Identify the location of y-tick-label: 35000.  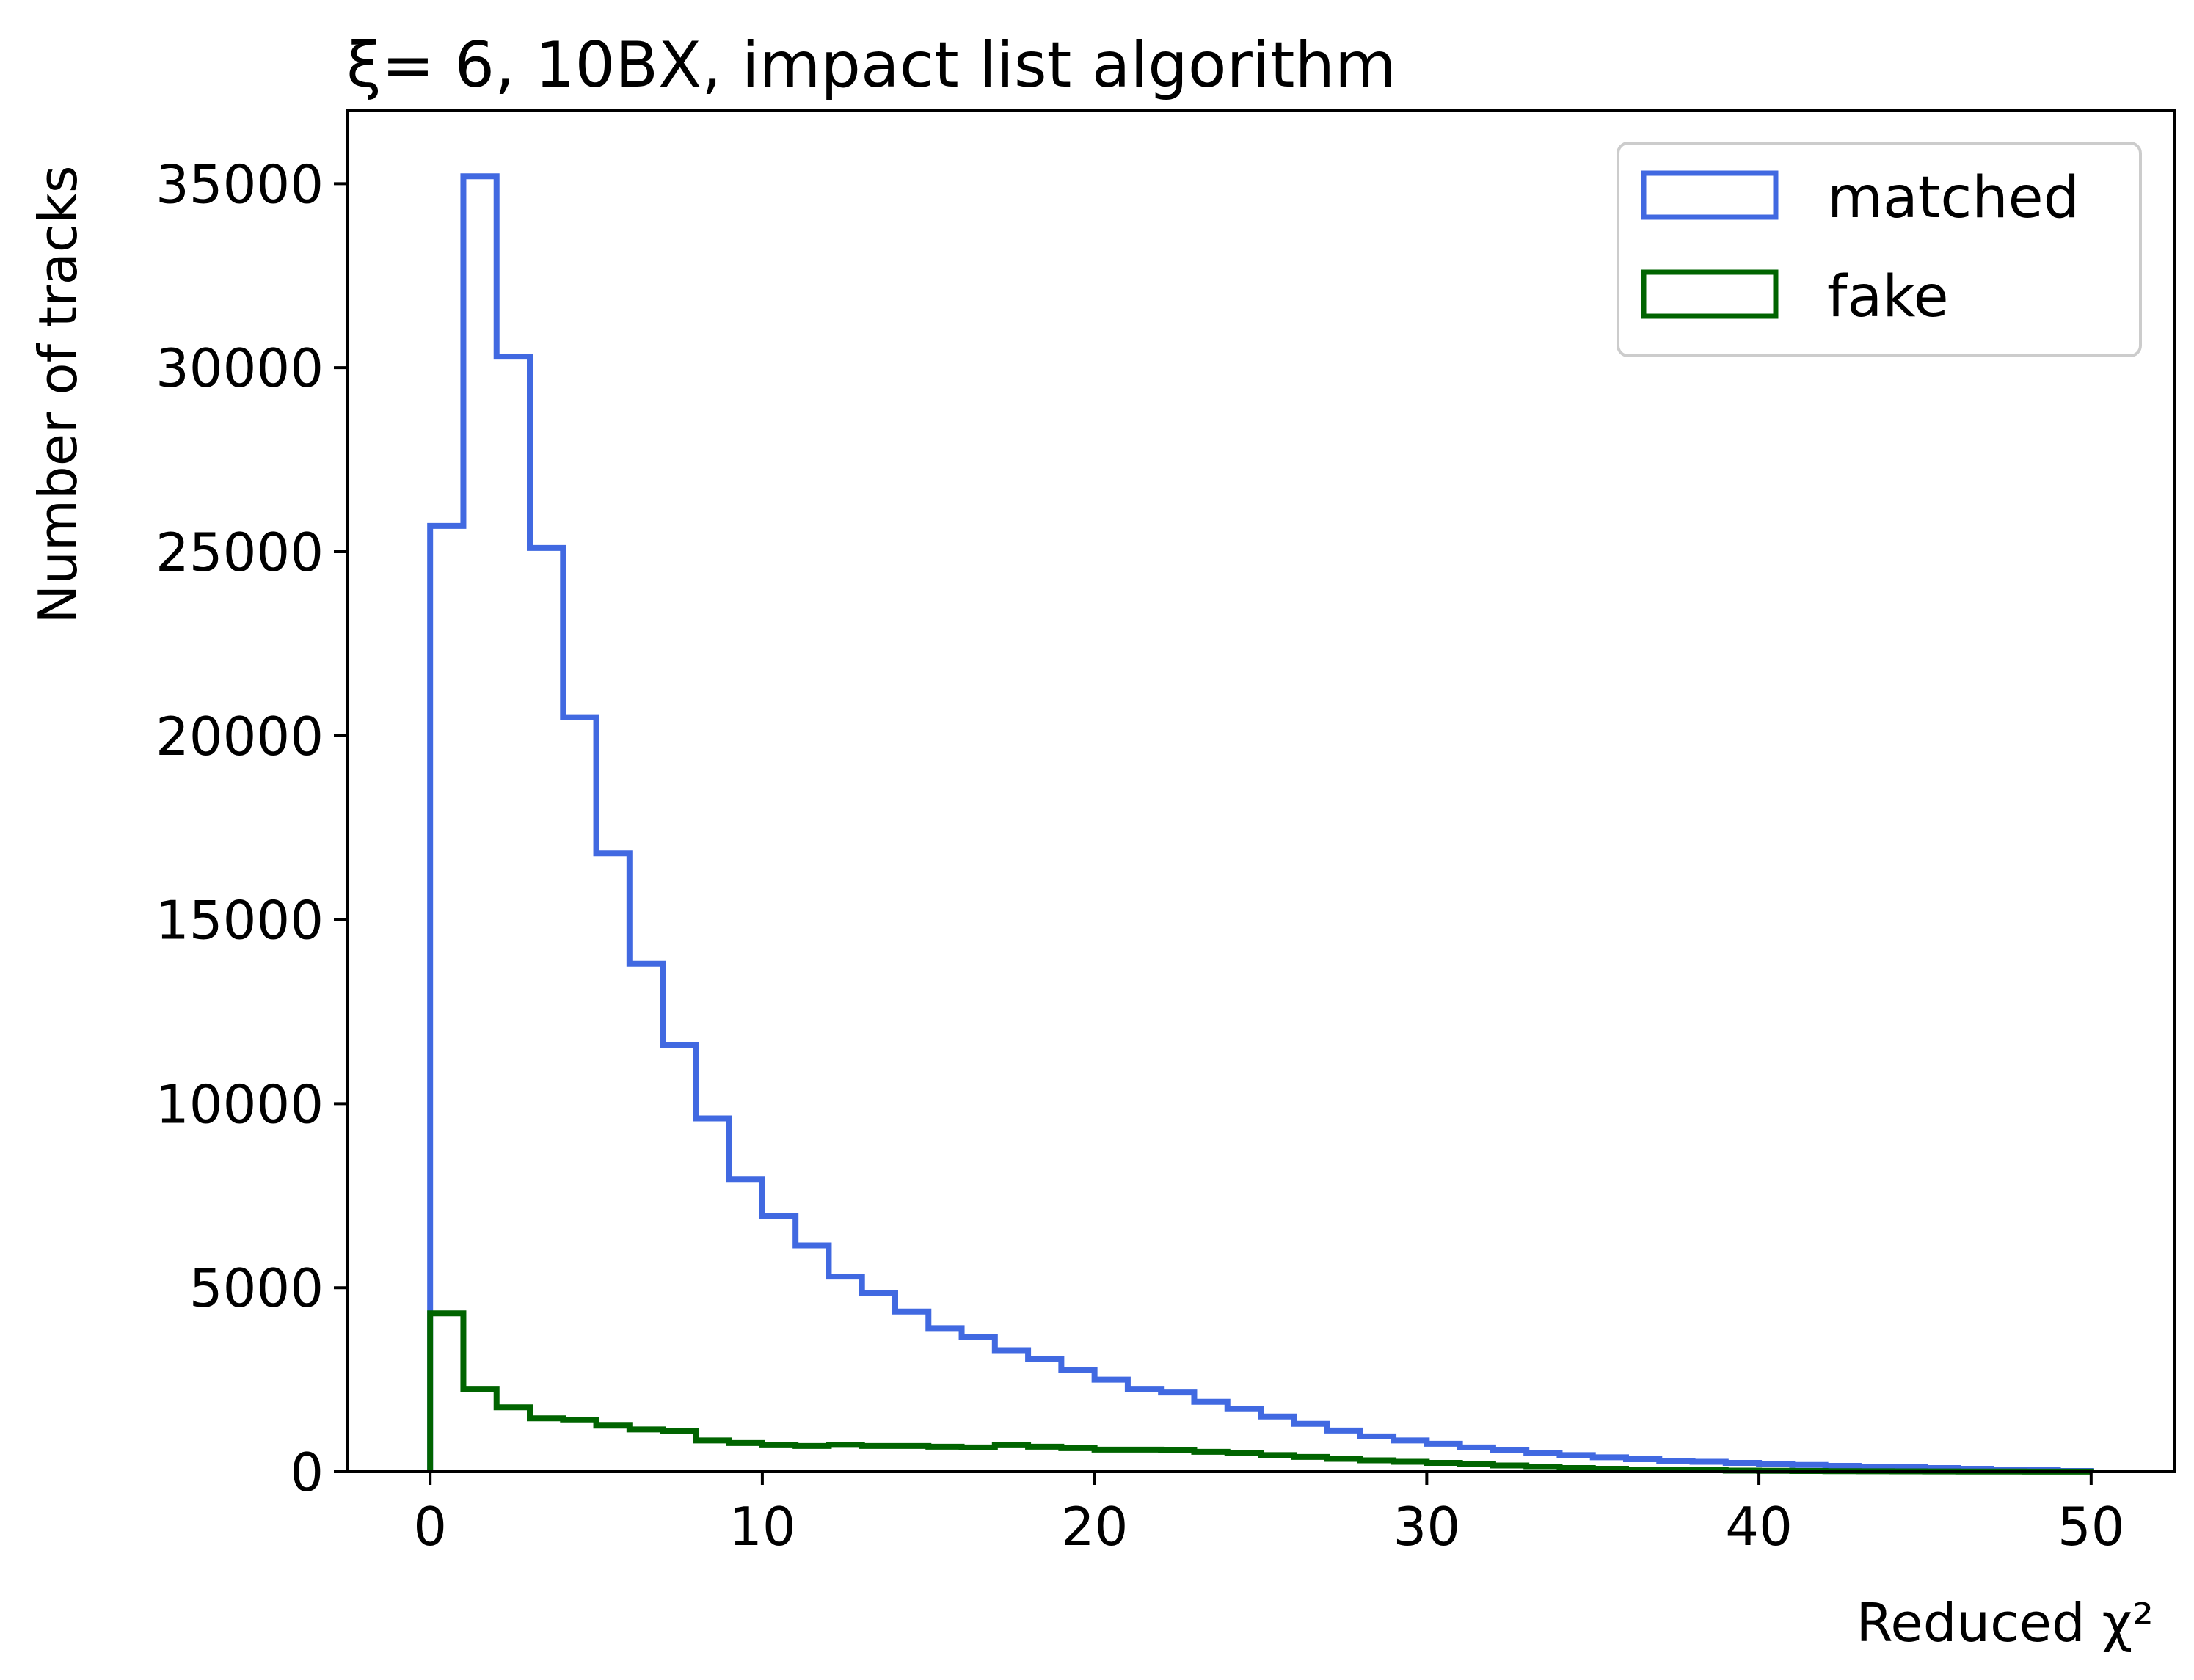
(240, 184).